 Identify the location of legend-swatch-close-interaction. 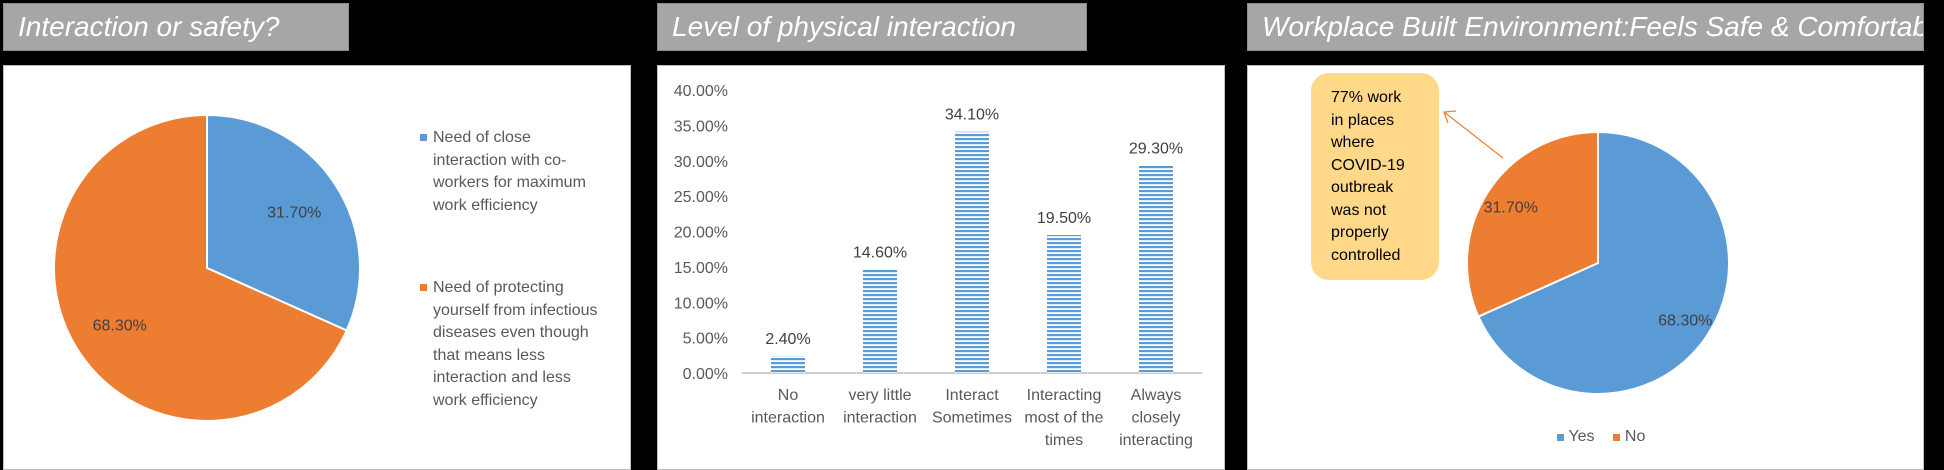
(423, 137).